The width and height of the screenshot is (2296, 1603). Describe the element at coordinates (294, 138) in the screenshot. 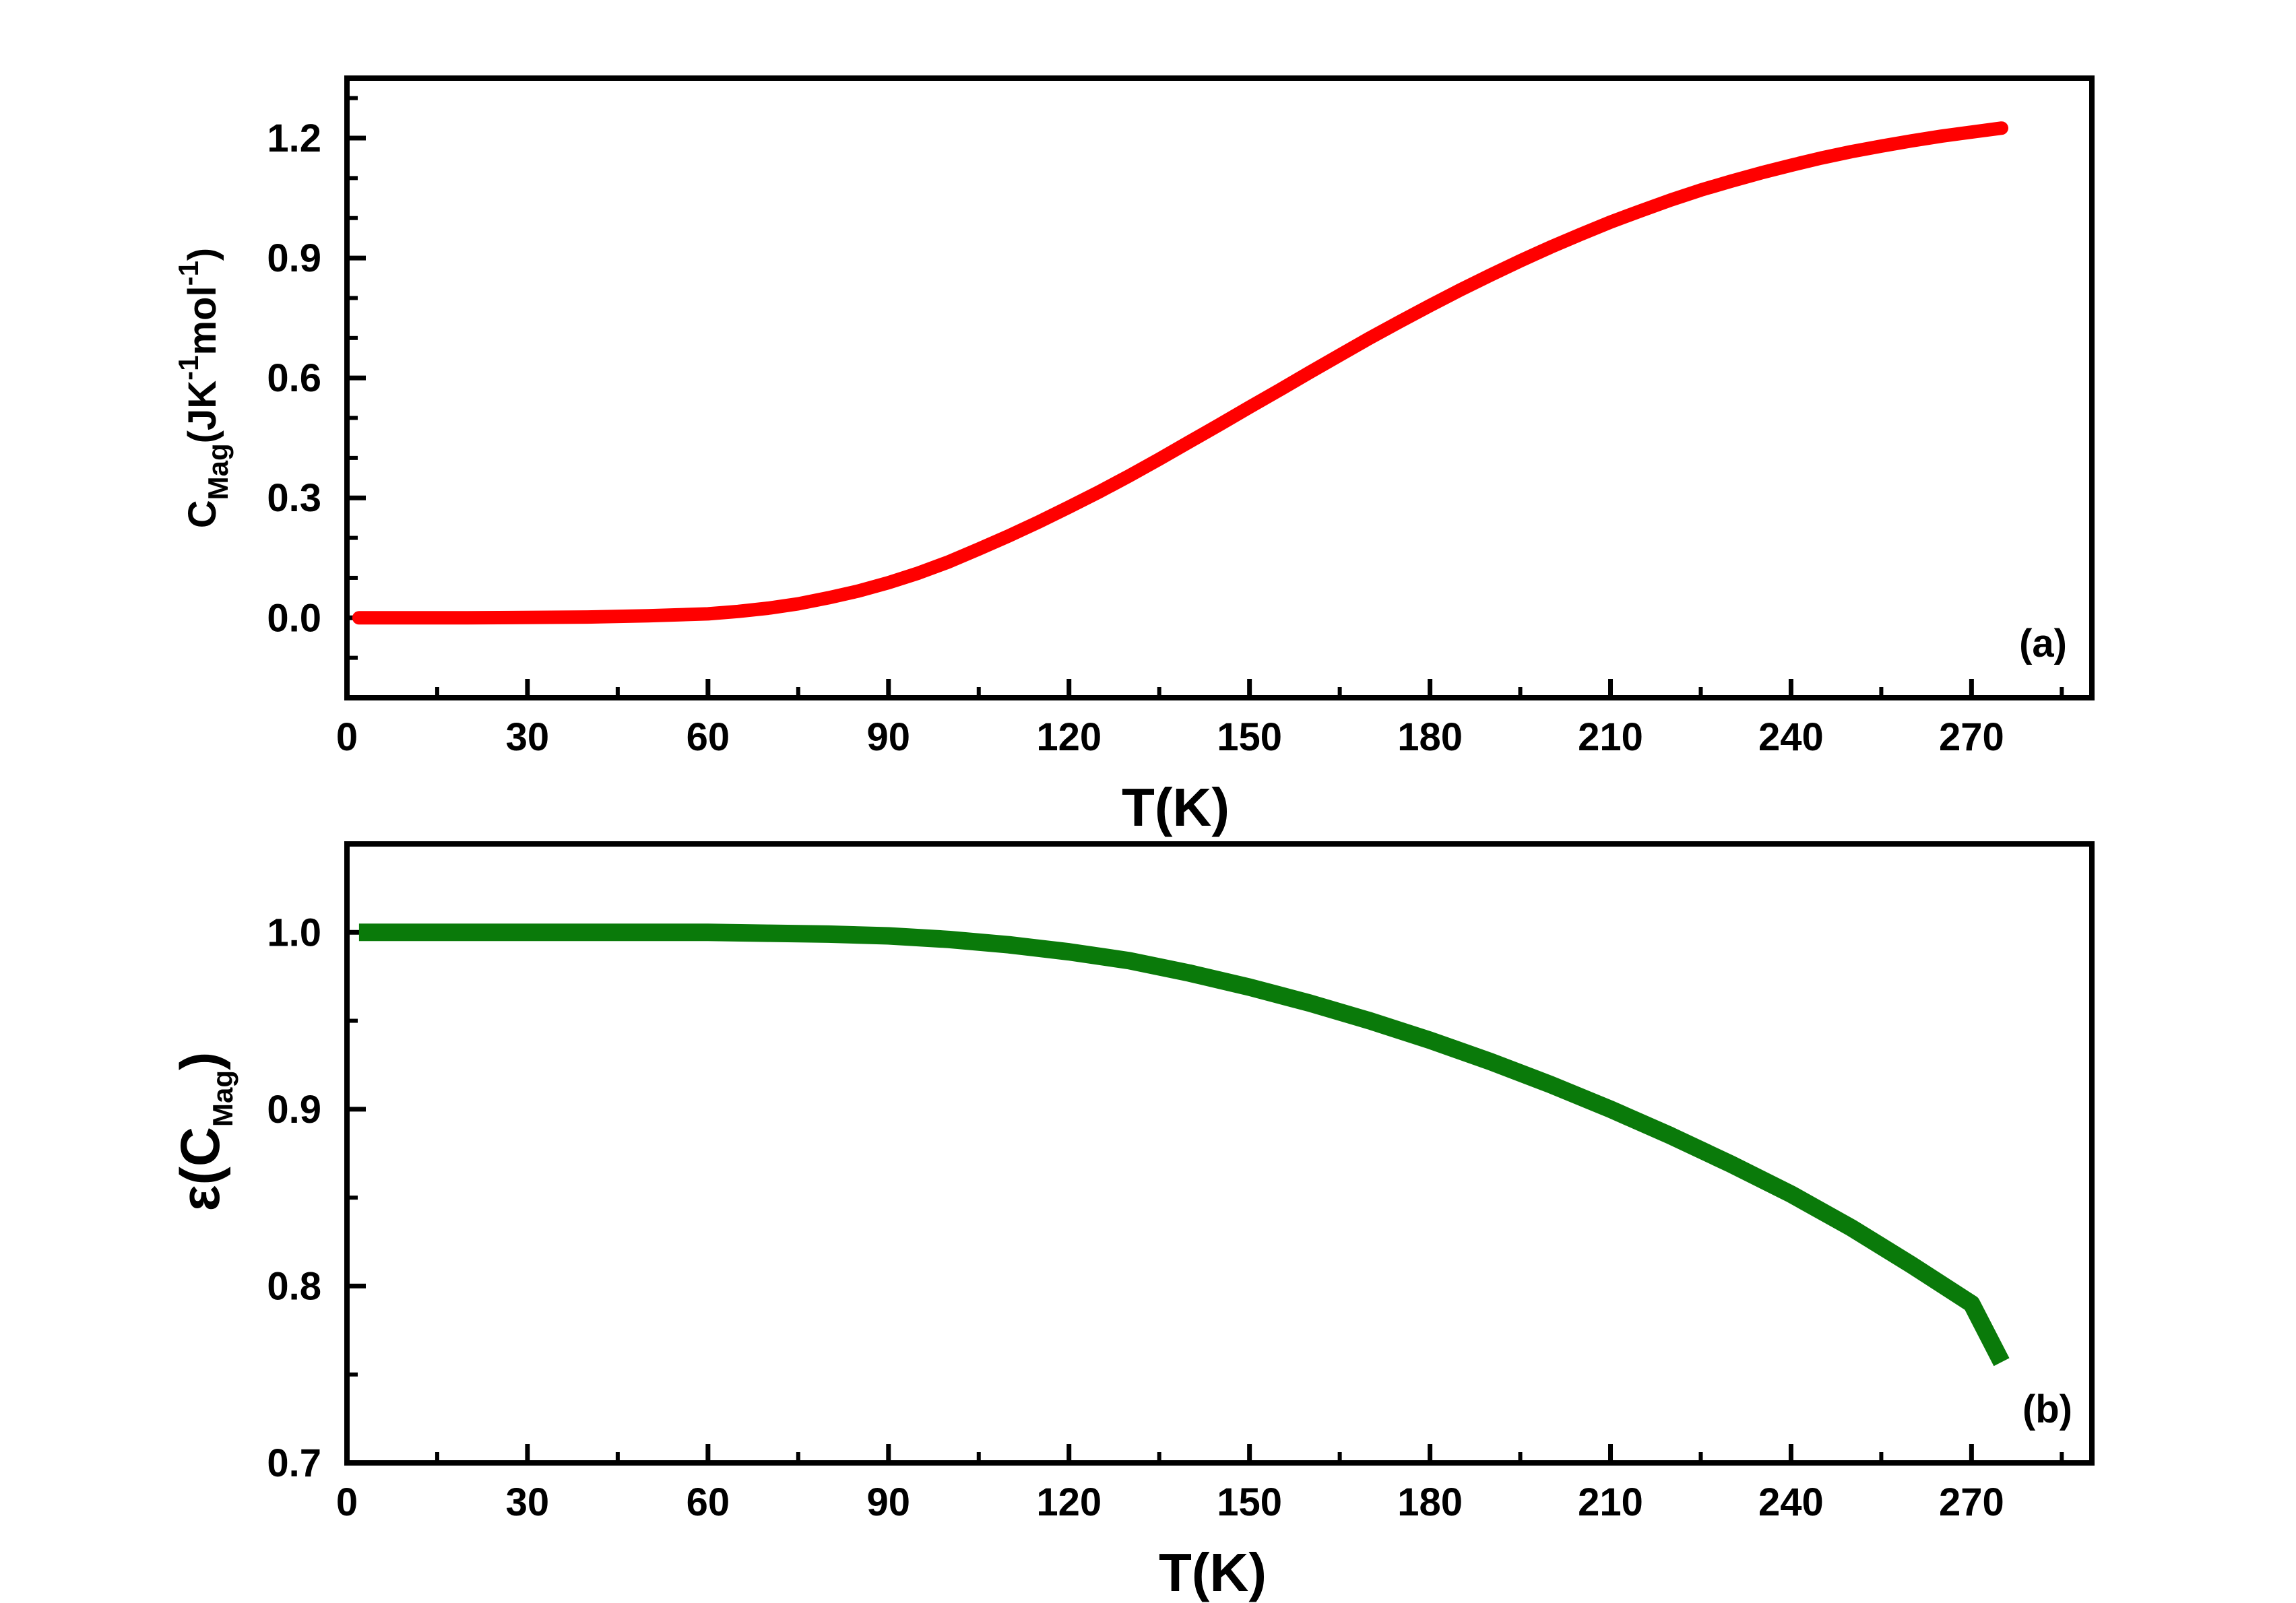

I see `y-tick-label: 1.2` at that location.